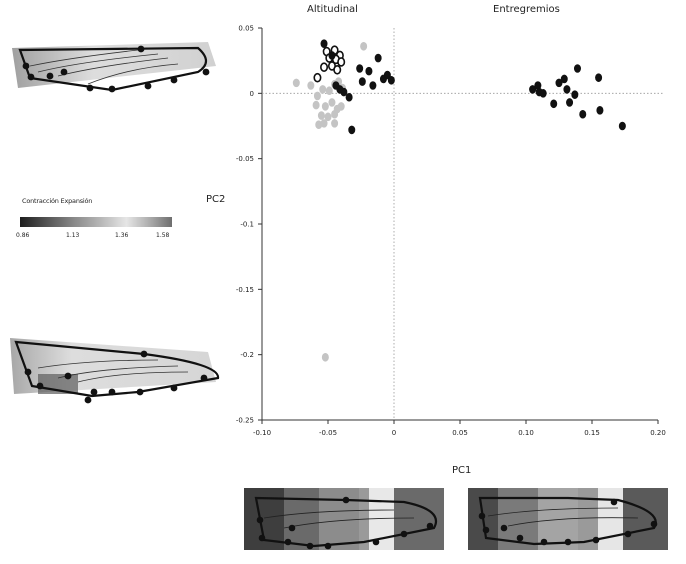 This screenshot has height=564, width=686. I want to click on legend-tick: 1.36, so click(122, 235).